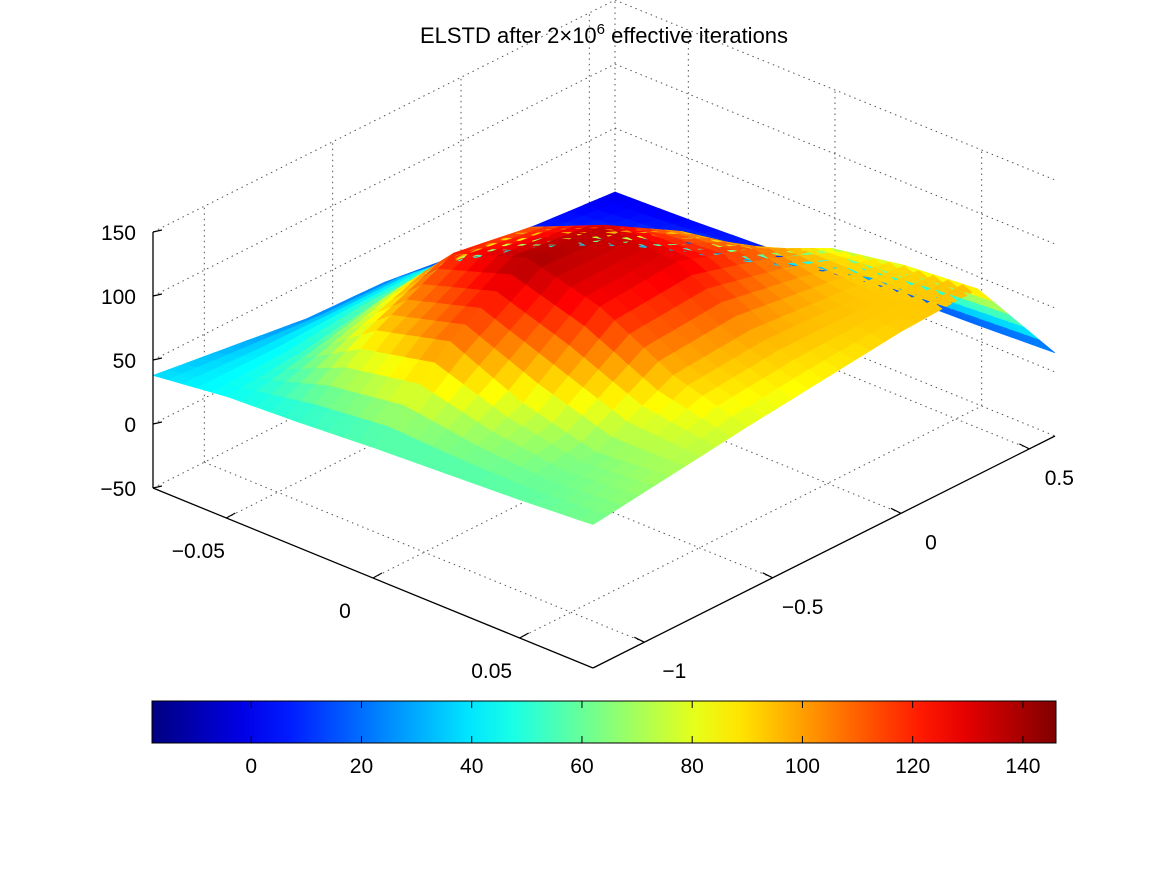  What do you see at coordinates (118, 489) in the screenshot?
I see `z-tick-label: −50` at bounding box center [118, 489].